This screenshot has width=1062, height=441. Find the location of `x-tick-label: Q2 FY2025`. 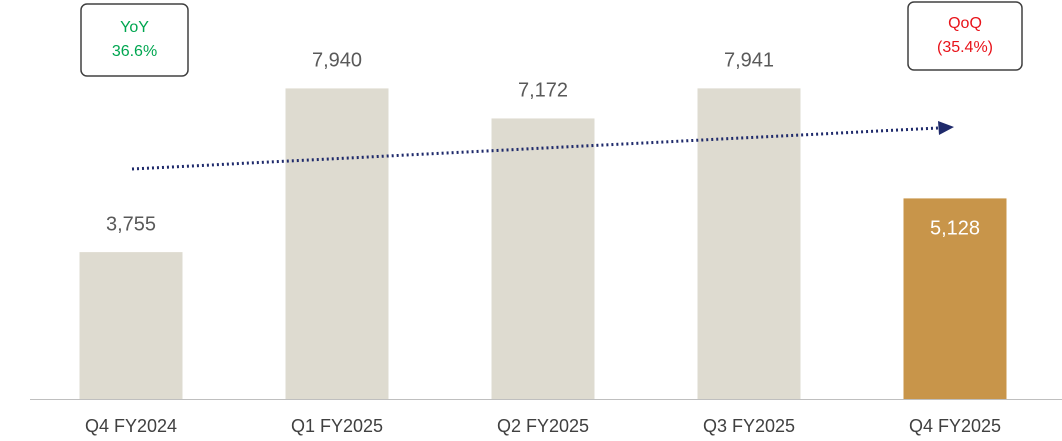

x-tick-label: Q2 FY2025 is located at coordinates (543, 426).